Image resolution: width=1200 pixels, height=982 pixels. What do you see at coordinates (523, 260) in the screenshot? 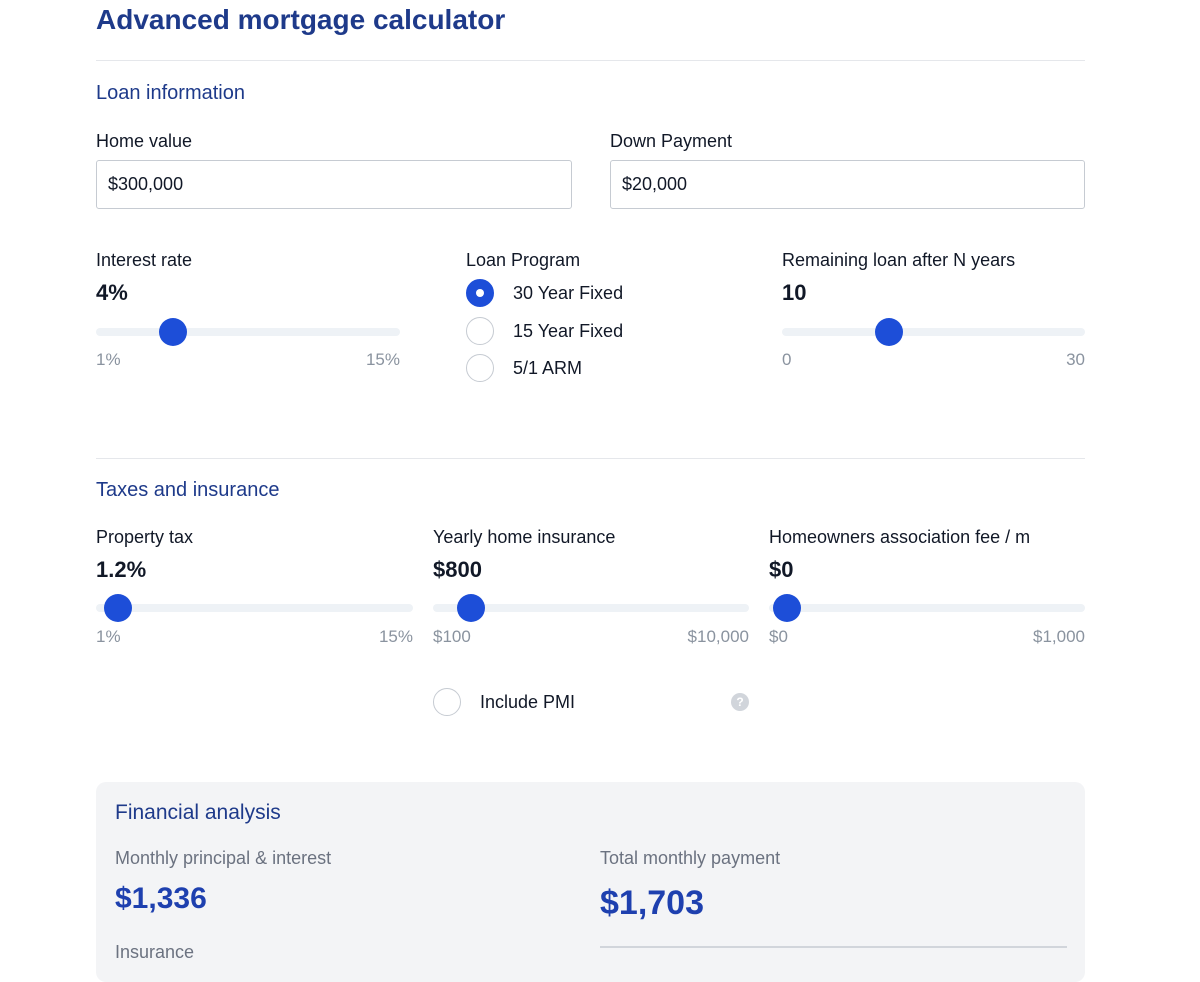
I see `loan-program-label: Loan Program` at bounding box center [523, 260].